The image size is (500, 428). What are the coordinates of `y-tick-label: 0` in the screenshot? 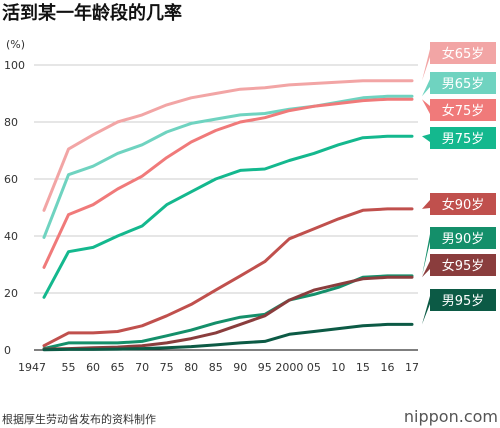 It's located at (7, 350).